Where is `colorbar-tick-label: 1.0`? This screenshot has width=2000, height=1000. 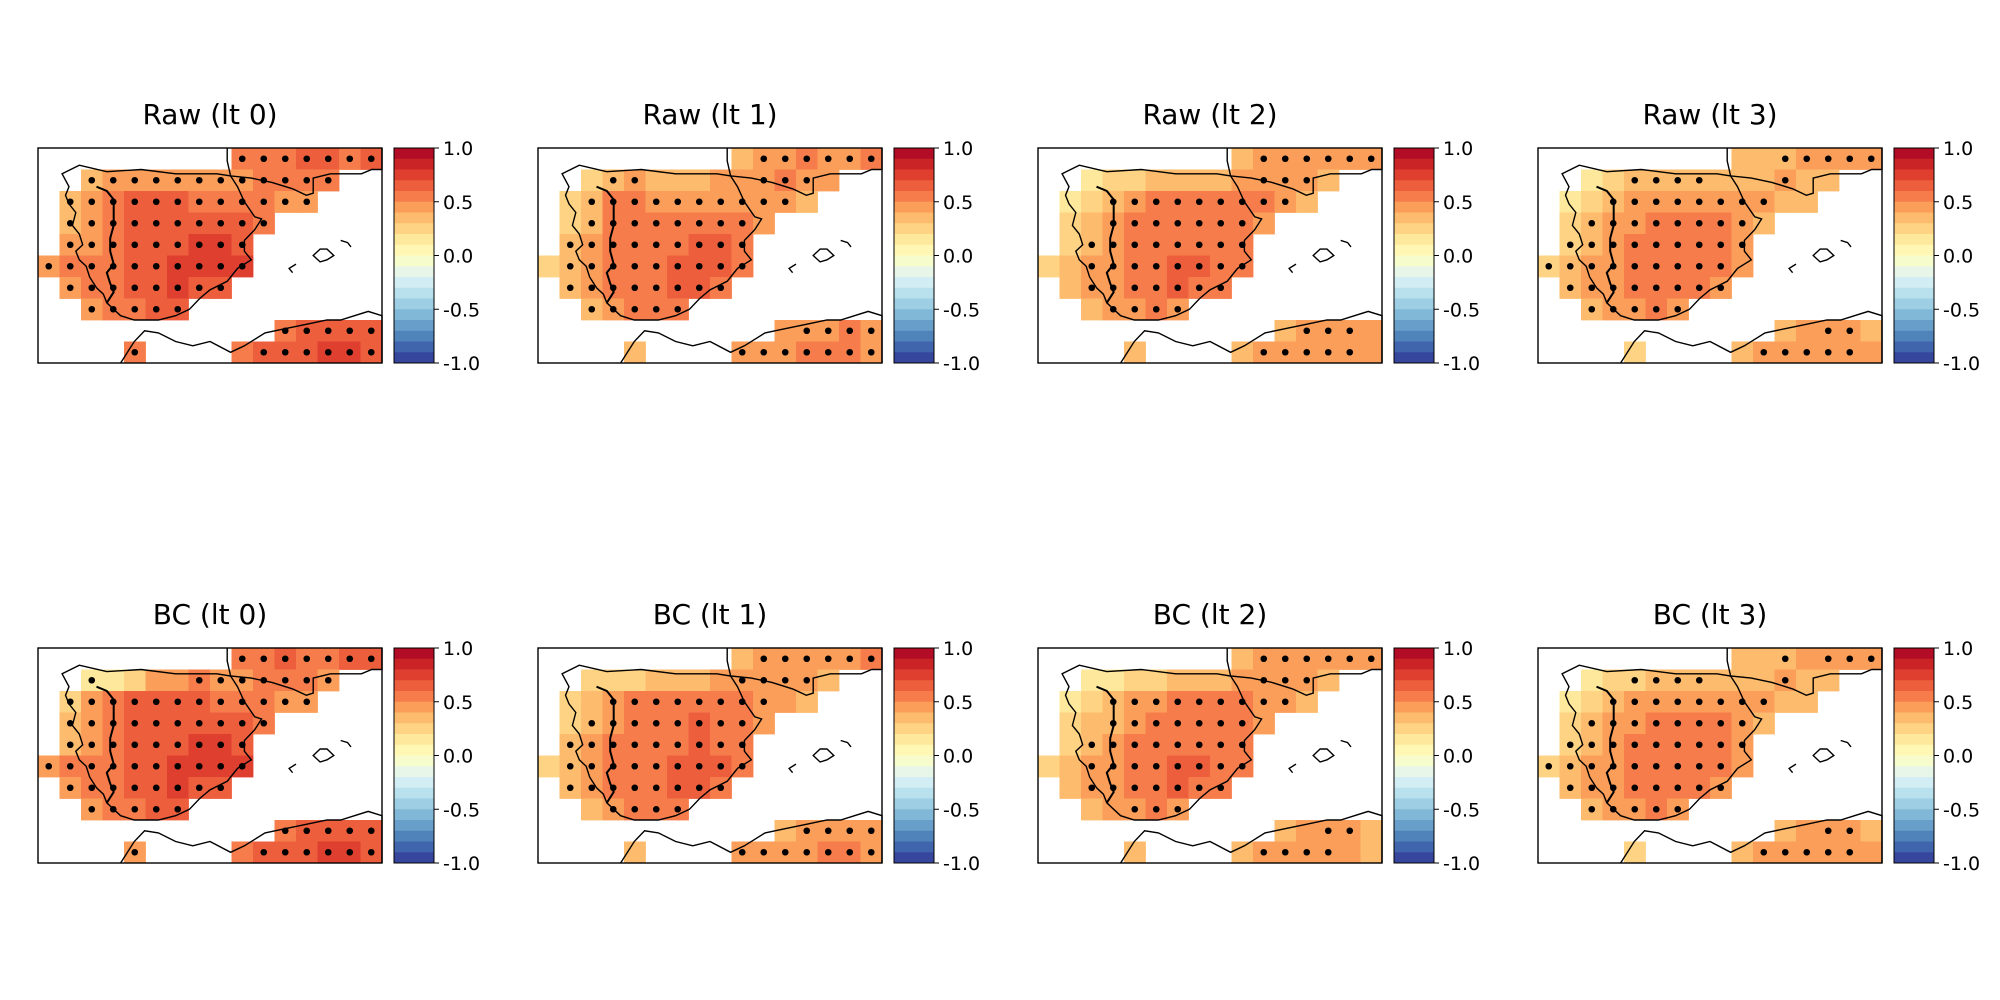
colorbar-tick-label: 1.0 is located at coordinates (1458, 649).